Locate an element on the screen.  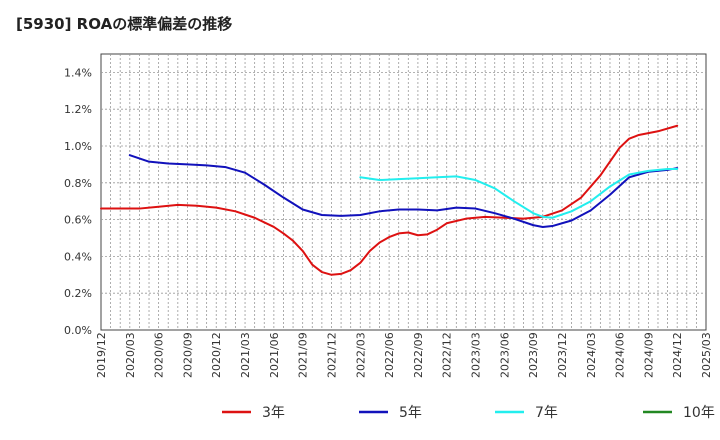
y-tick-label: 1.0% is located at coordinates (78, 146).